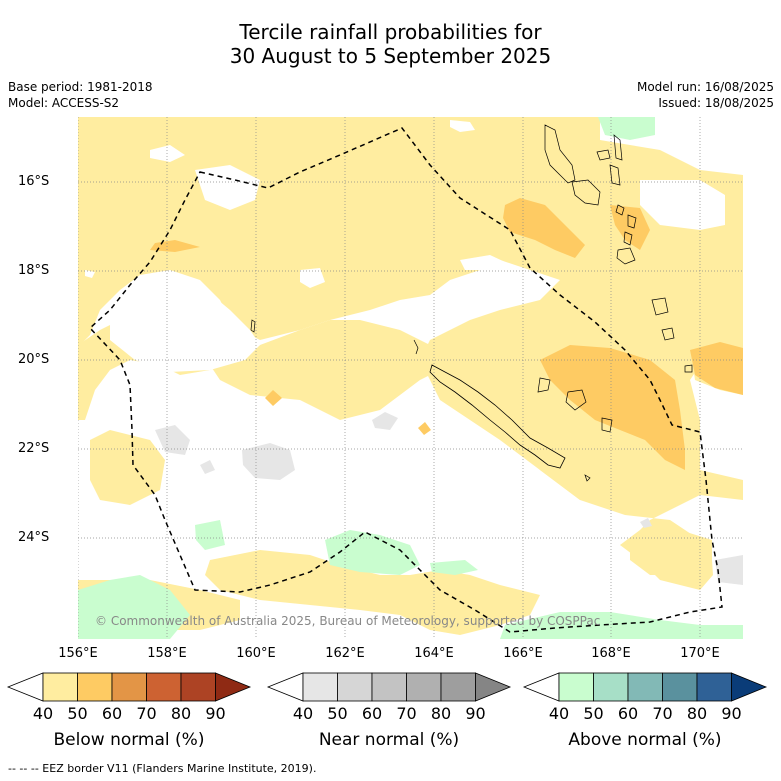 Image resolution: width=781 pixels, height=781 pixels. What do you see at coordinates (390, 32) in the screenshot?
I see `chart-title-line1: Tercile rainfall probabilities for` at bounding box center [390, 32].